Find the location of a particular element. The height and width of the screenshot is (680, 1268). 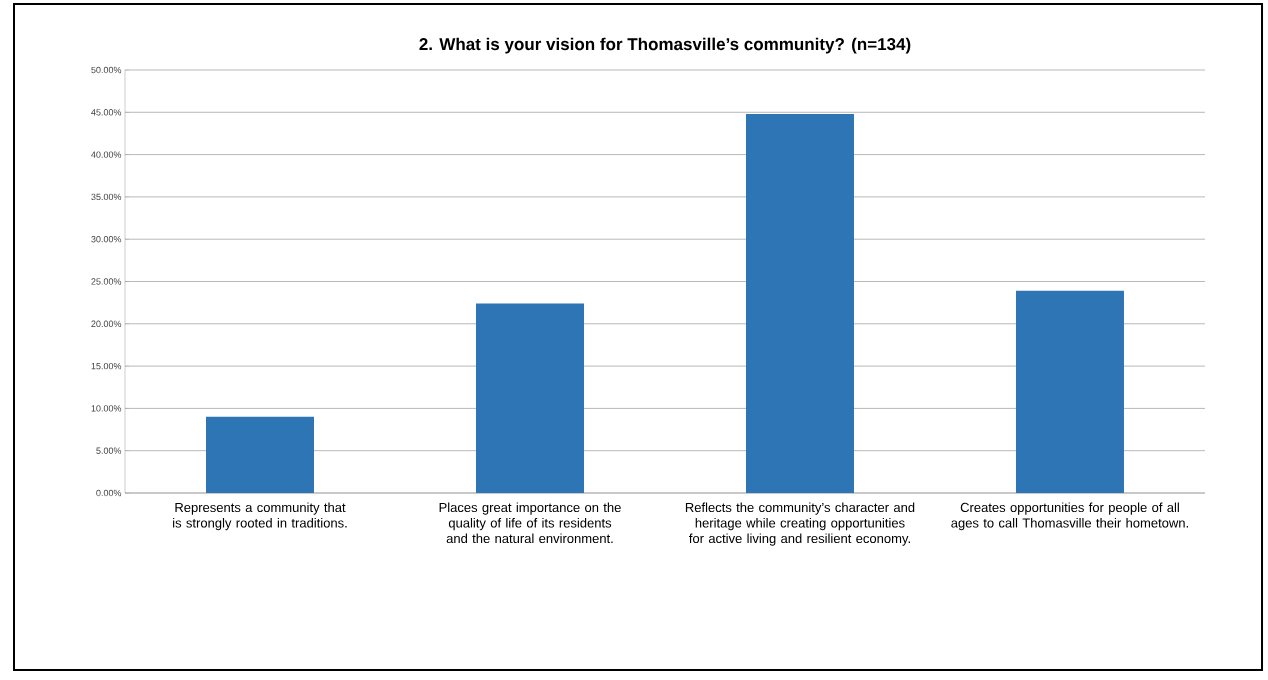

y-tick-label: 30.00% is located at coordinates (106, 239).